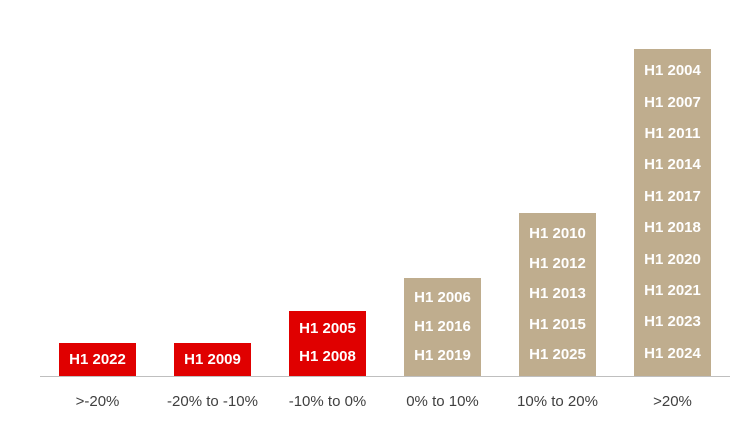 The width and height of the screenshot is (750, 436). I want to click on bar-0: H1 2022, so click(97, 359).